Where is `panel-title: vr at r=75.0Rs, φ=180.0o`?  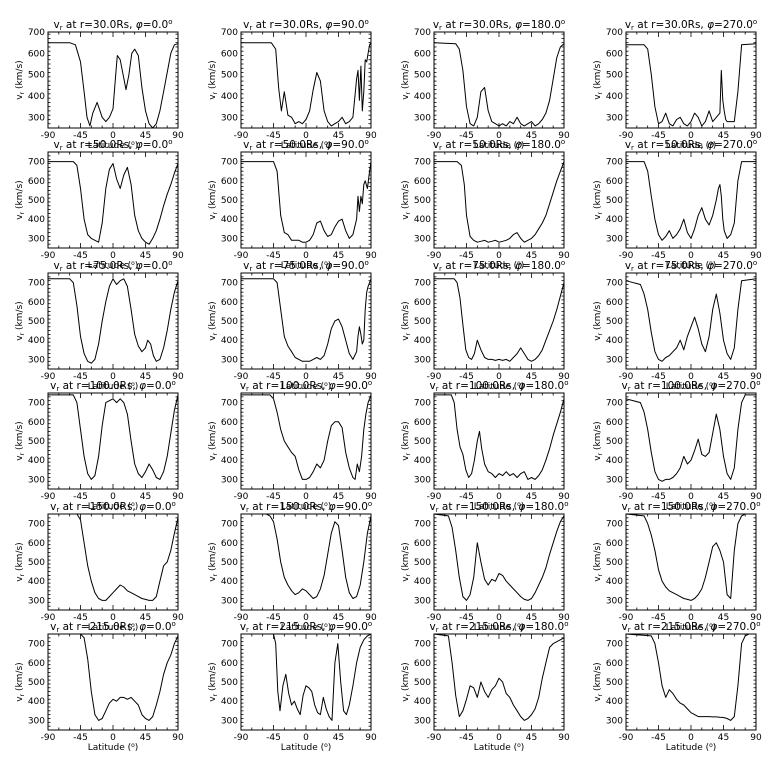
panel-title: vr at r=75.0Rs, φ=180.0o is located at coordinates (499, 266).